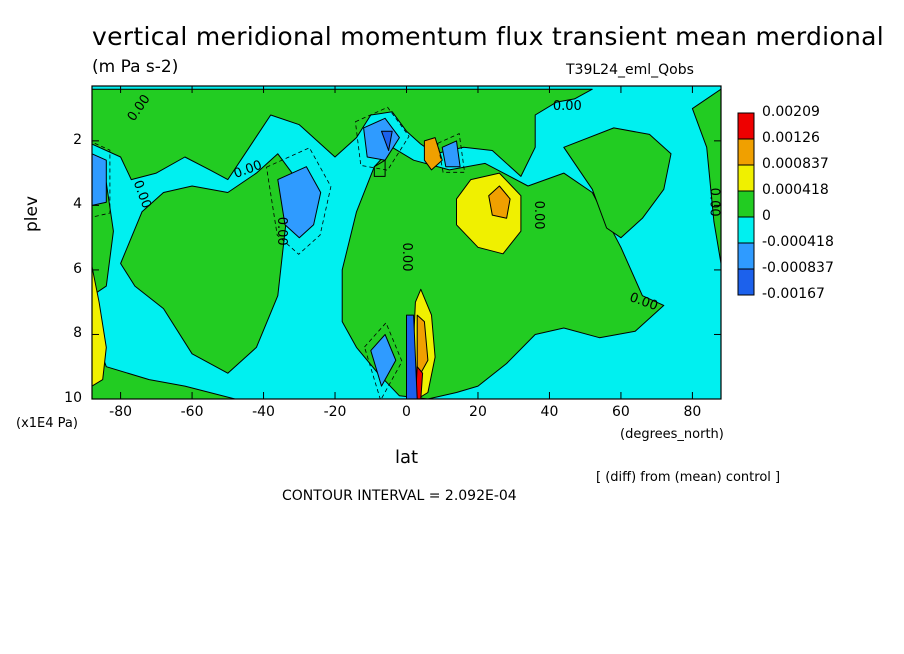 The height and width of the screenshot is (654, 904). I want to click on legend-level-label: -0.000837, so click(798, 268).